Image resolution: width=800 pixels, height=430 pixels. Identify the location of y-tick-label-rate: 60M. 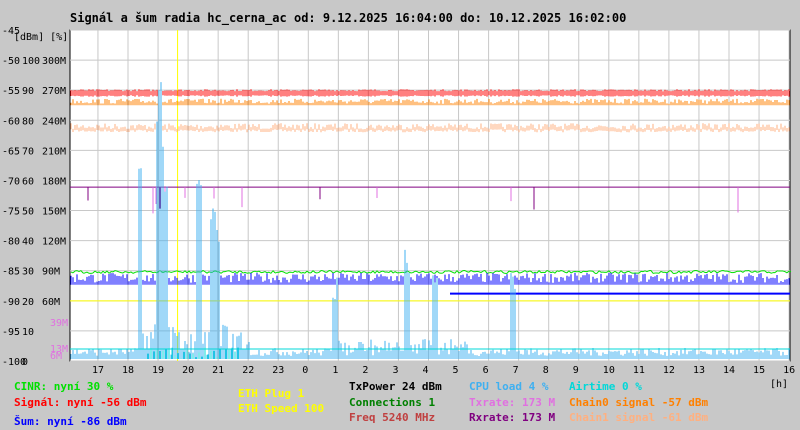
(51, 302).